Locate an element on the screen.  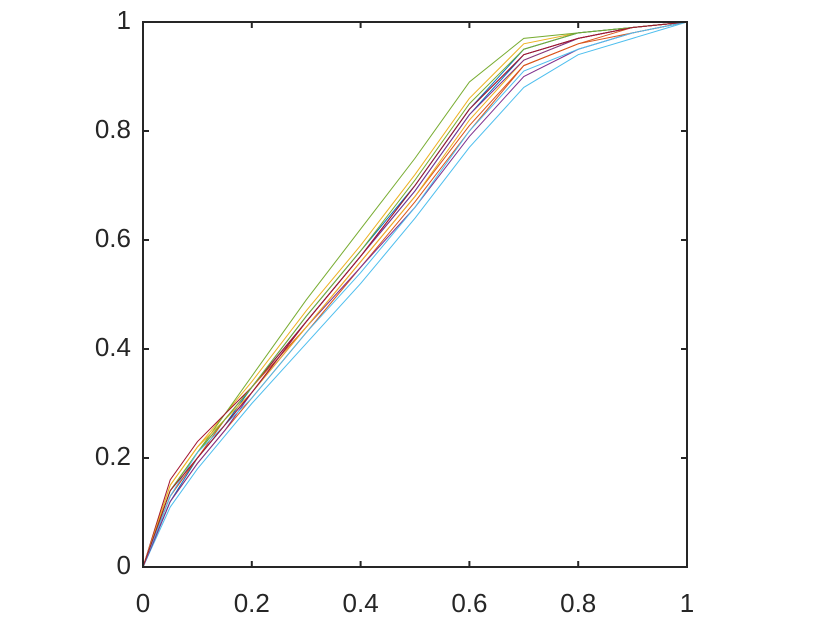
x-tick-label: 0.6 is located at coordinates (469, 603).